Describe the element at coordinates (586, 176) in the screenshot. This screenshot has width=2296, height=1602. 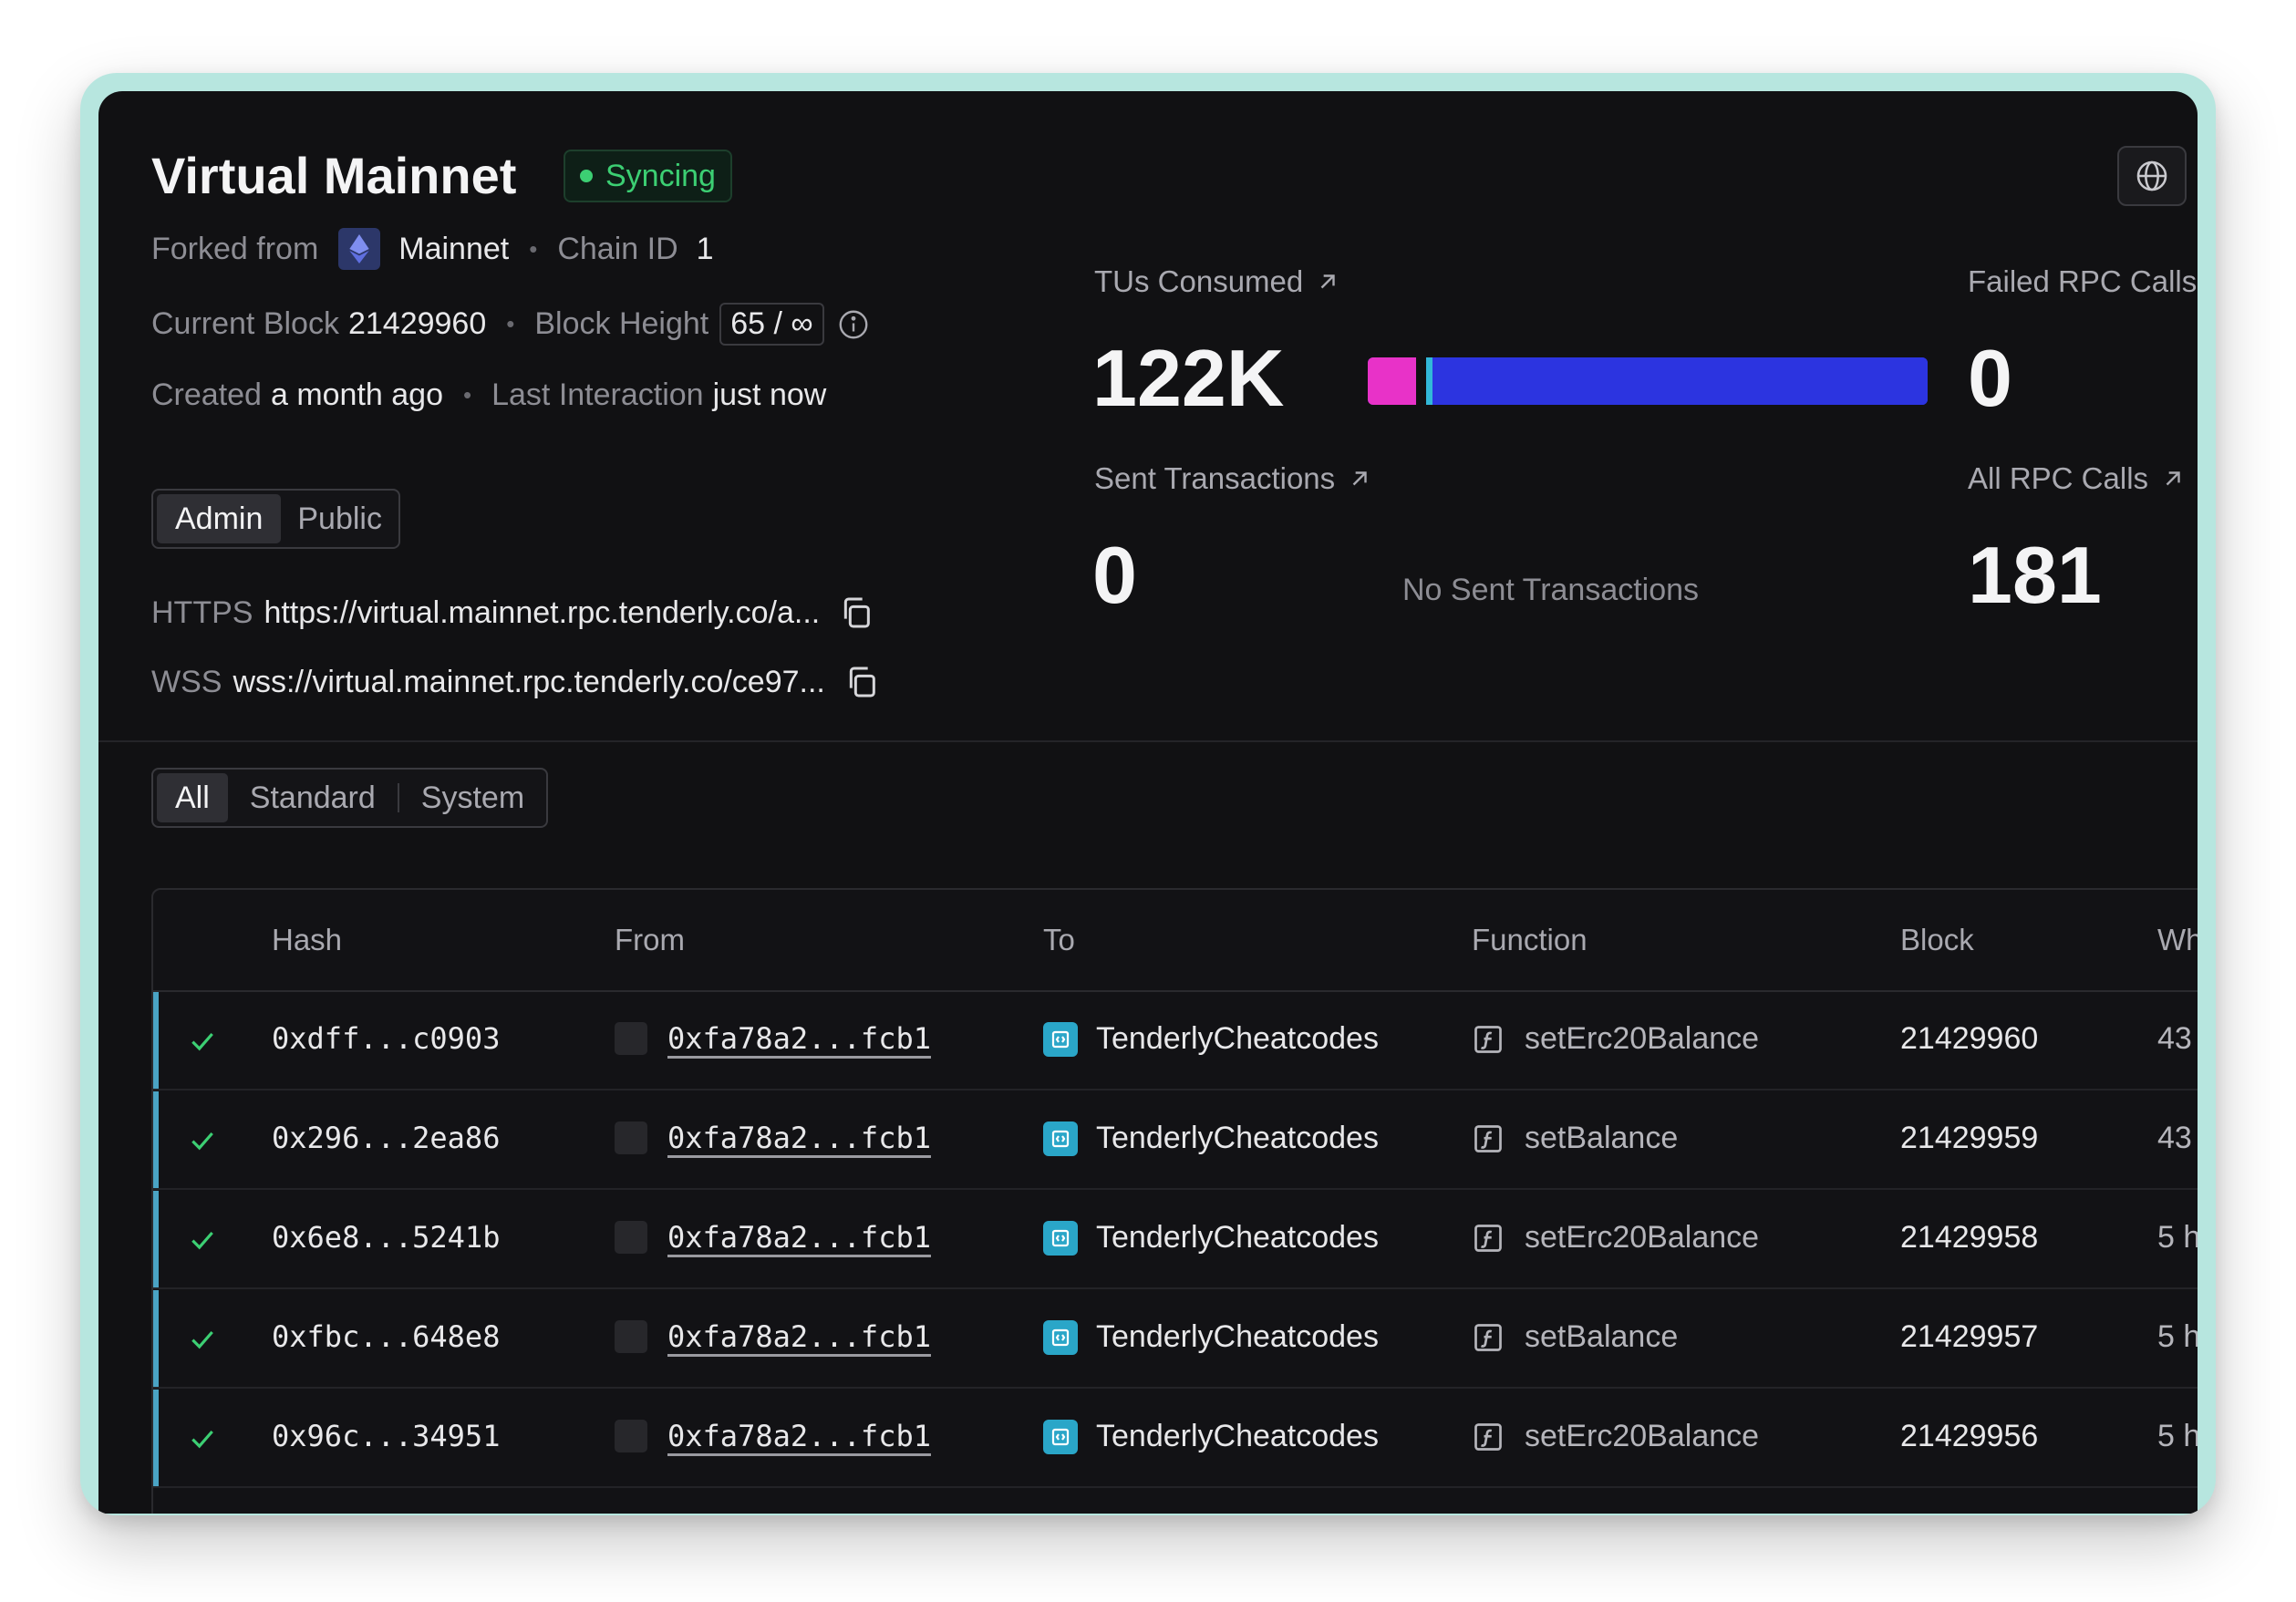
I see `status-dot` at that location.